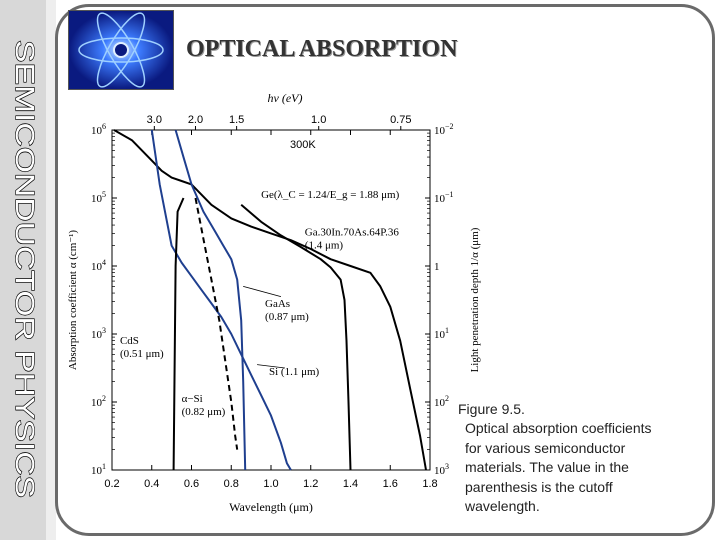 This screenshot has width=720, height=540. What do you see at coordinates (151, 484) in the screenshot?
I see `x-tick-label: 0.4` at bounding box center [151, 484].